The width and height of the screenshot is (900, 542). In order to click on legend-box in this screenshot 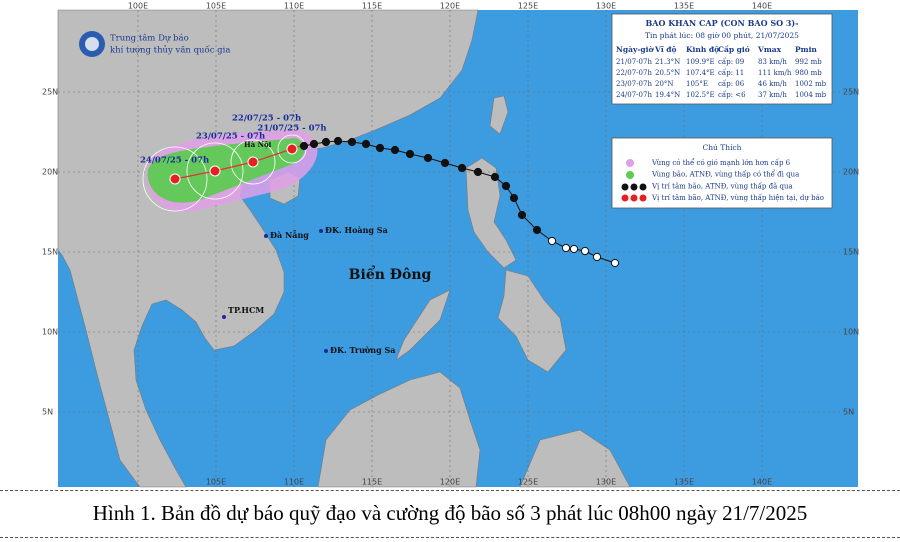, I will do `click(722, 173)`.